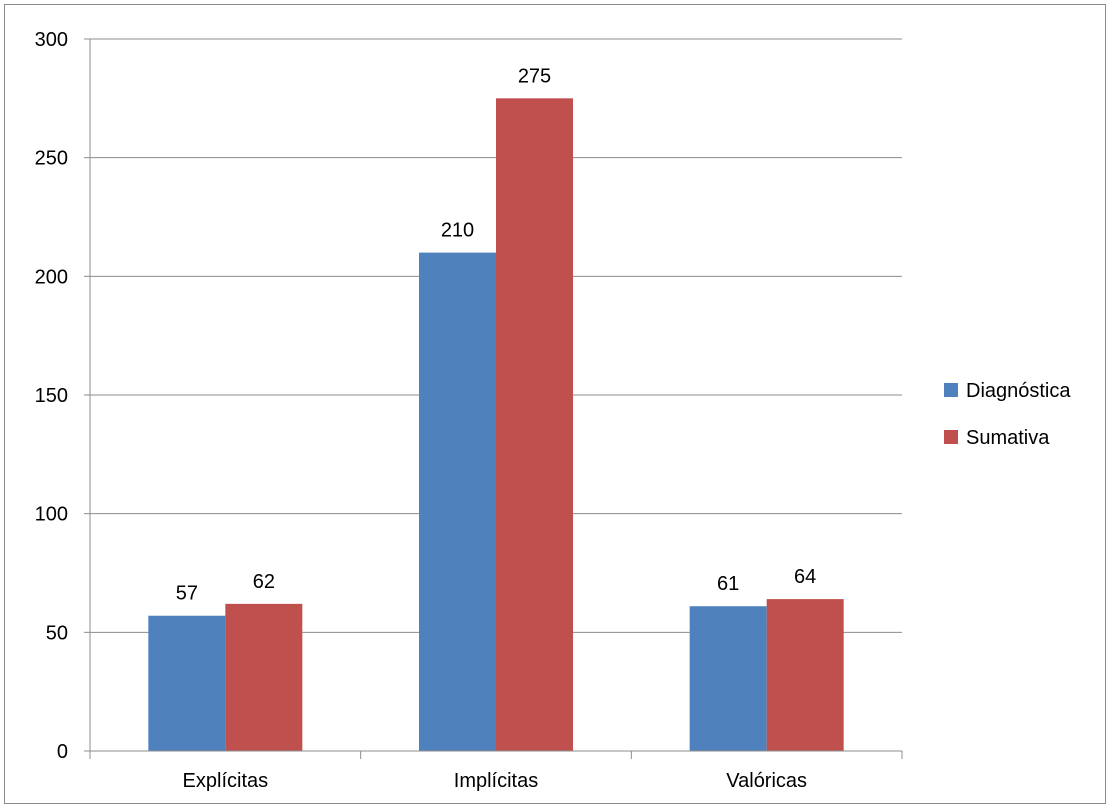 This screenshot has height=809, width=1112. What do you see at coordinates (496, 781) in the screenshot?
I see `x-category-label: Implícitas` at bounding box center [496, 781].